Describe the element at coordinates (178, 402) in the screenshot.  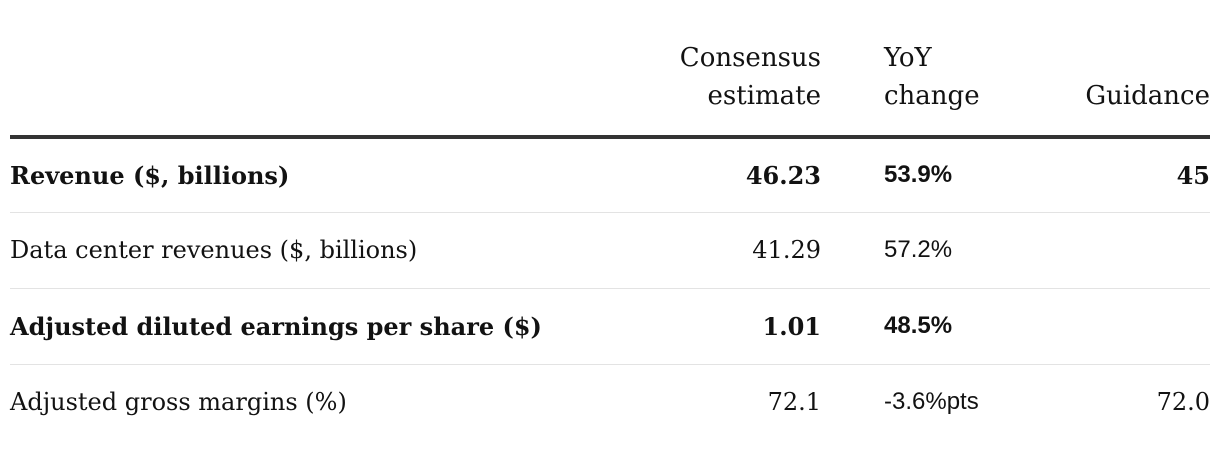
I see `row-label: Adjusted gross margins (%)` at that location.